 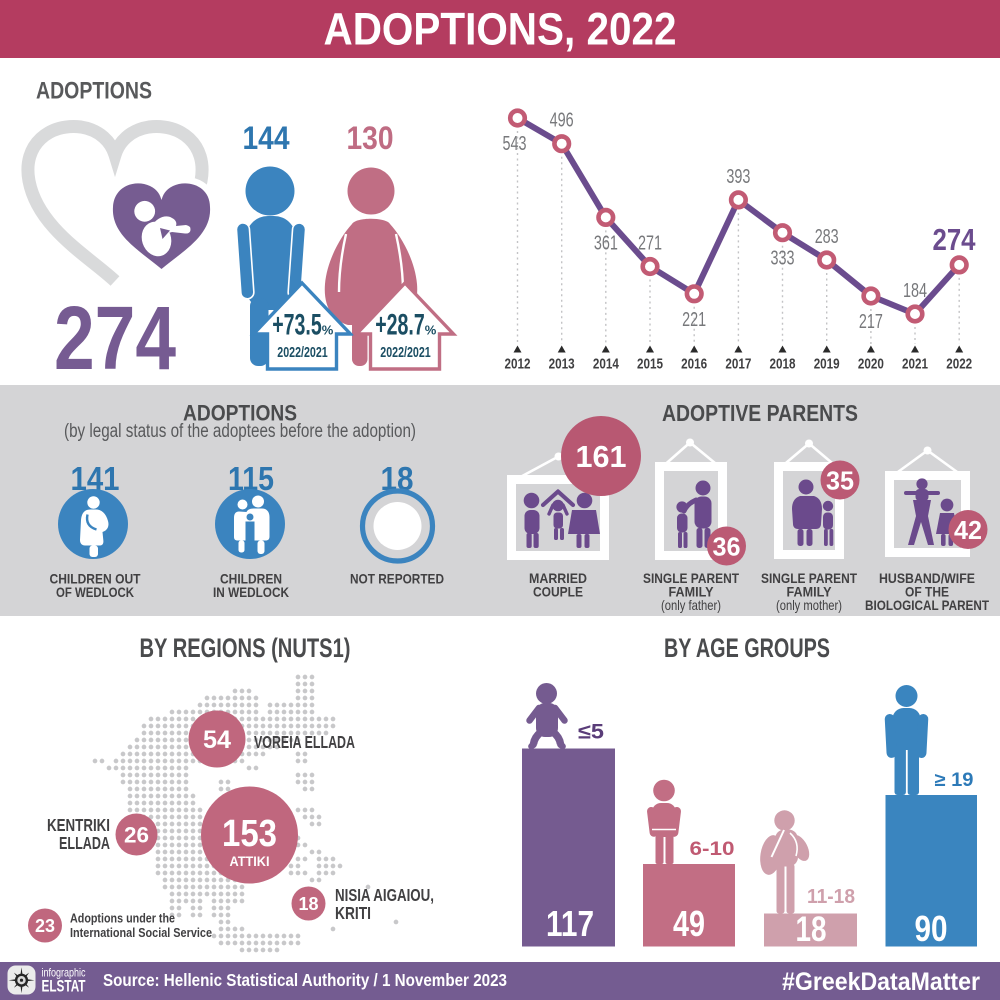 I want to click on svg-text: 26, so click(x=136, y=835).